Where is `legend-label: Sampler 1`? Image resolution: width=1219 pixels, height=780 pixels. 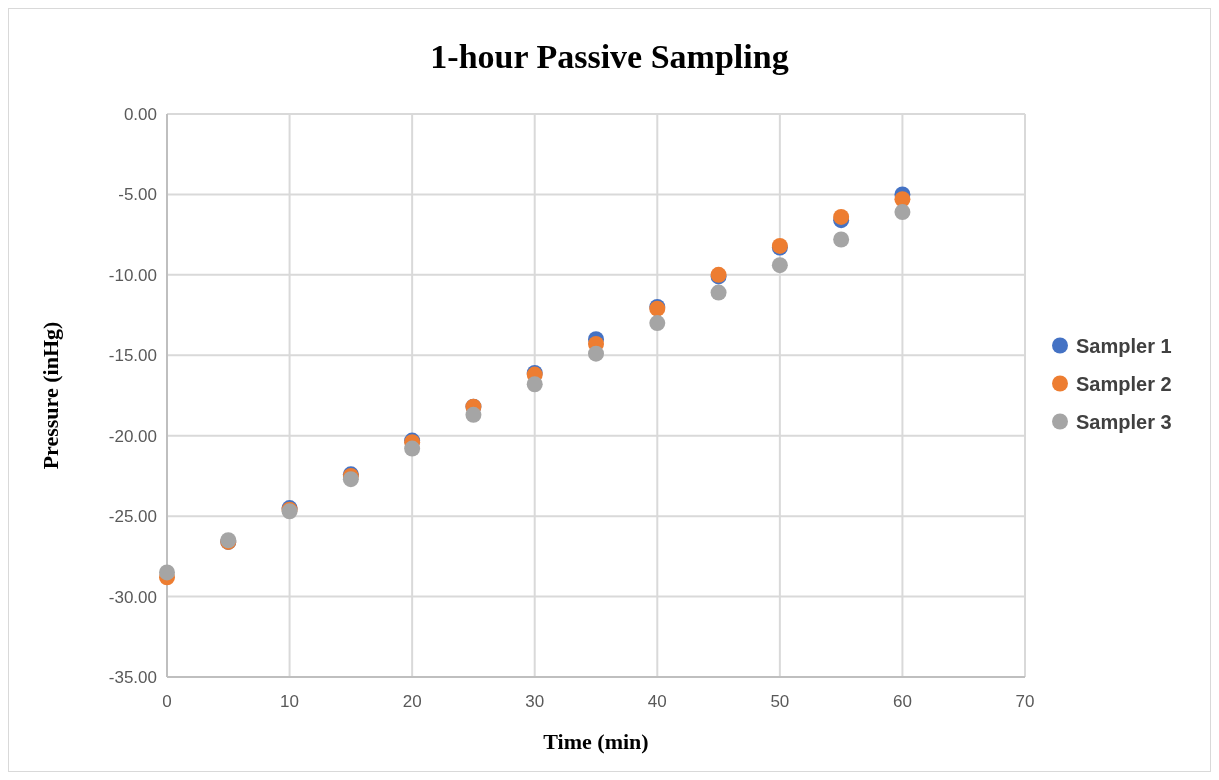
legend-label: Sampler 1 is located at coordinates (1124, 345).